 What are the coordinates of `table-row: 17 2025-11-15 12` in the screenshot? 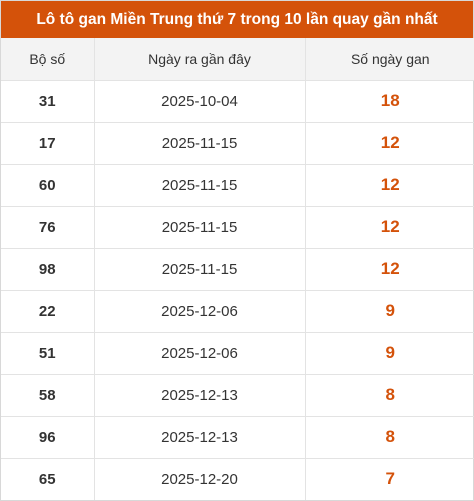 It's located at (237, 143).